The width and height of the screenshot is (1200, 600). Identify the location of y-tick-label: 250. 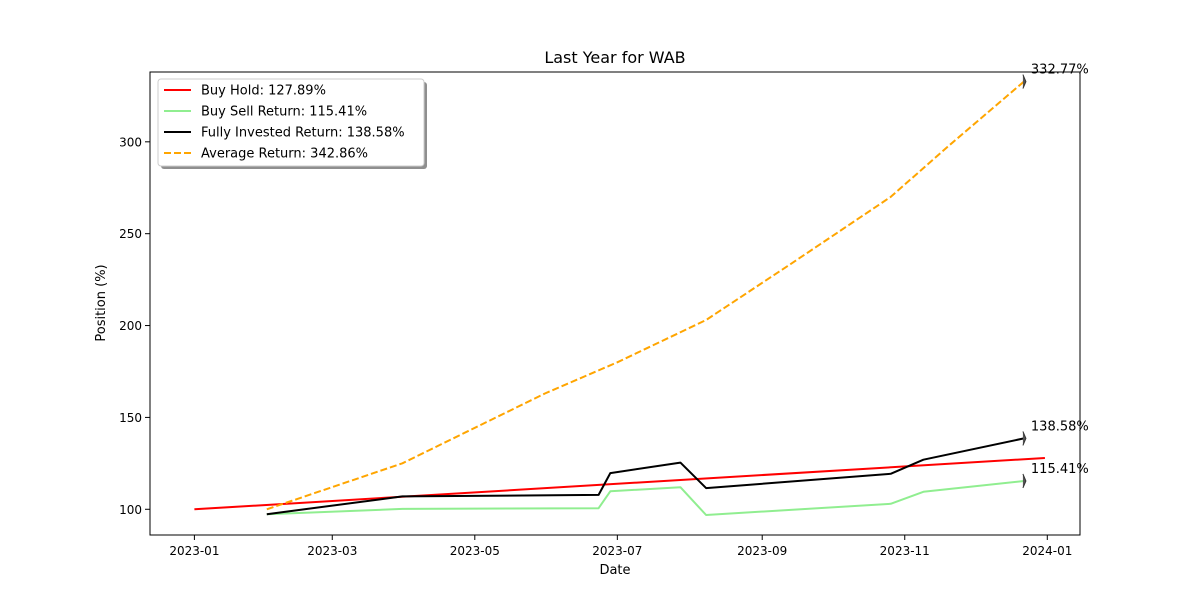
(130, 234).